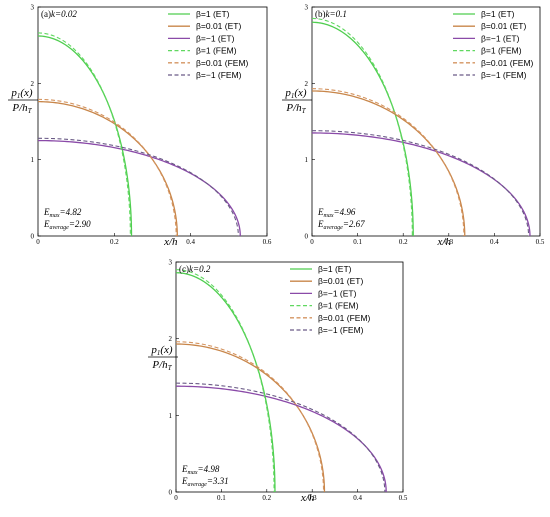  I want to click on emax-note: Emax=4.82, so click(62, 213).